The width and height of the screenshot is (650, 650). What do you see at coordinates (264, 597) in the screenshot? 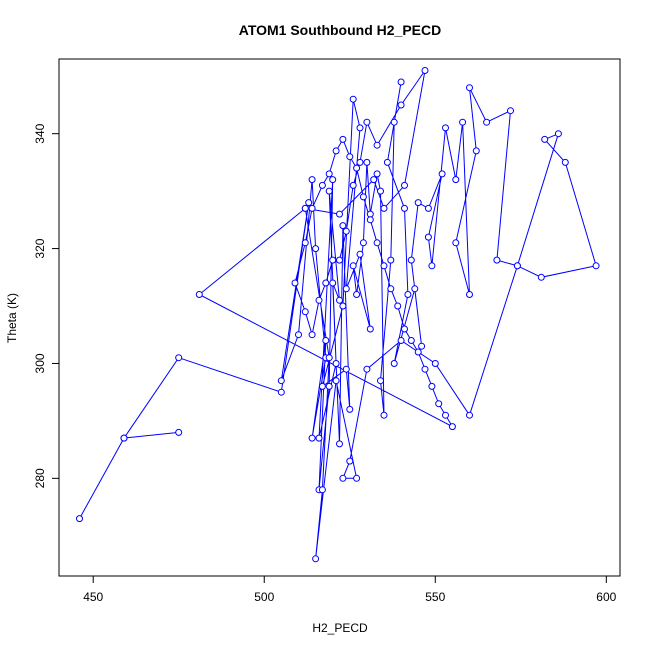
I see `x-tick-label: 500` at bounding box center [264, 597].